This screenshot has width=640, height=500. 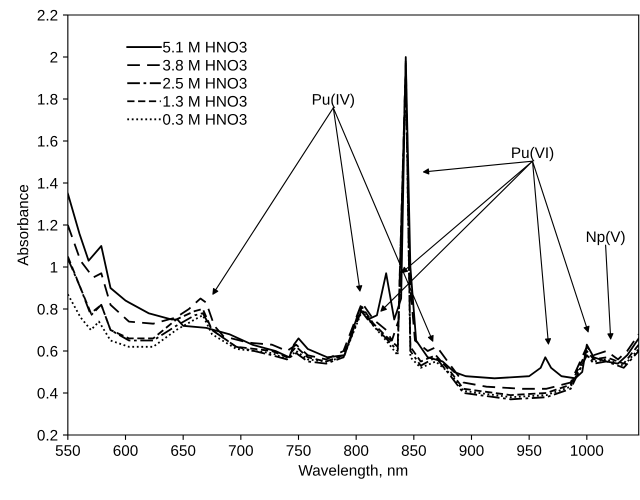 What do you see at coordinates (587, 450) in the screenshot?
I see `x-tick-label: 1000` at bounding box center [587, 450].